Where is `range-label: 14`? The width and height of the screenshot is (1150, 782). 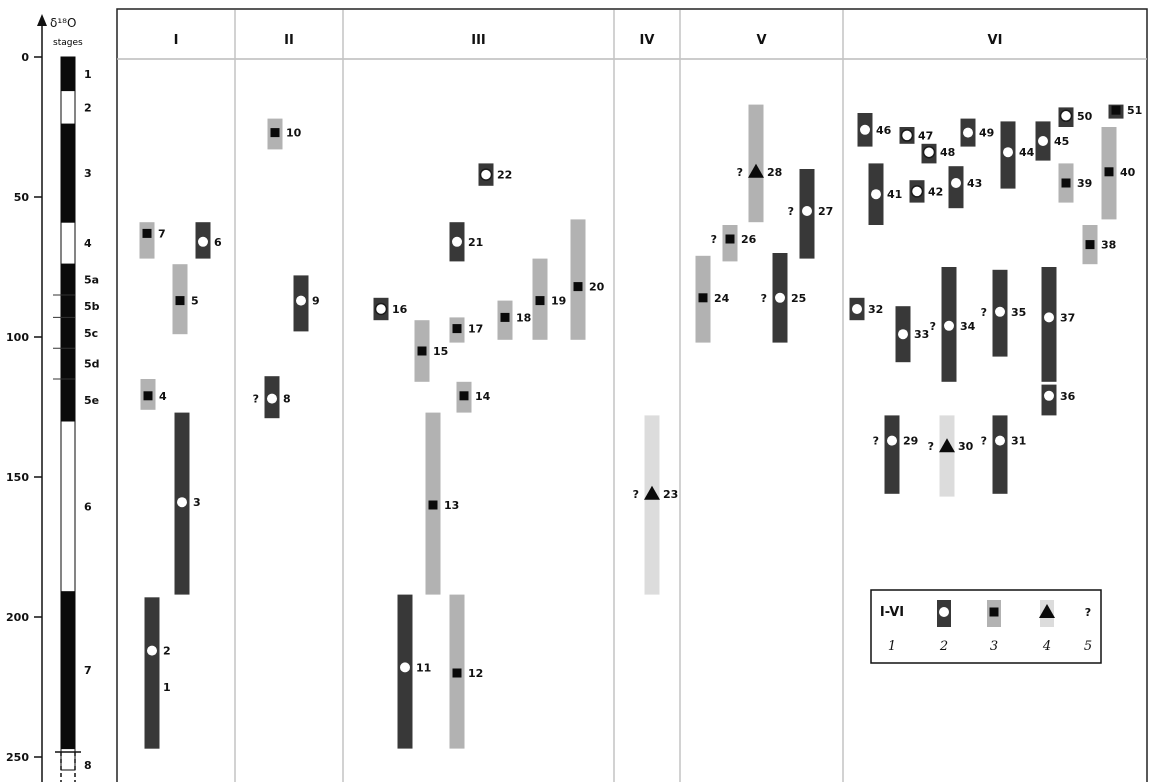
range-label: 14 is located at coordinates (483, 396).